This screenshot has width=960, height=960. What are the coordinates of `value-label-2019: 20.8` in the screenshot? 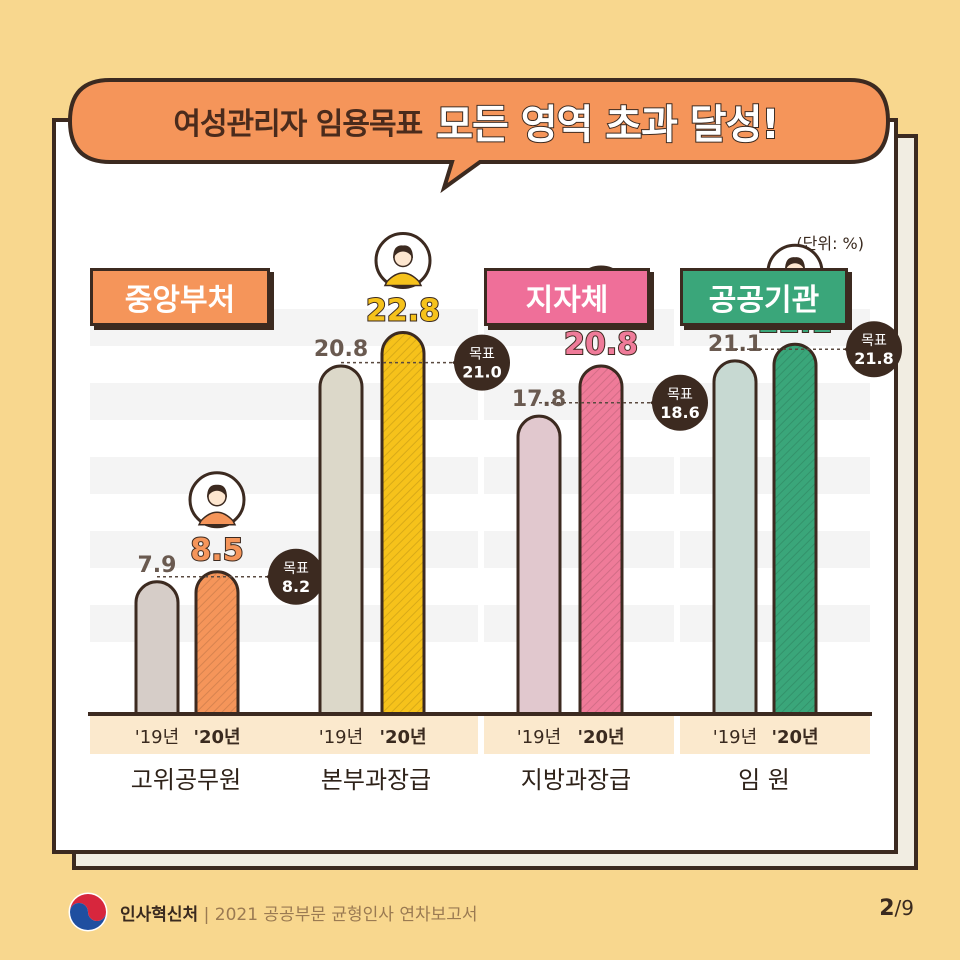 It's located at (341, 349).